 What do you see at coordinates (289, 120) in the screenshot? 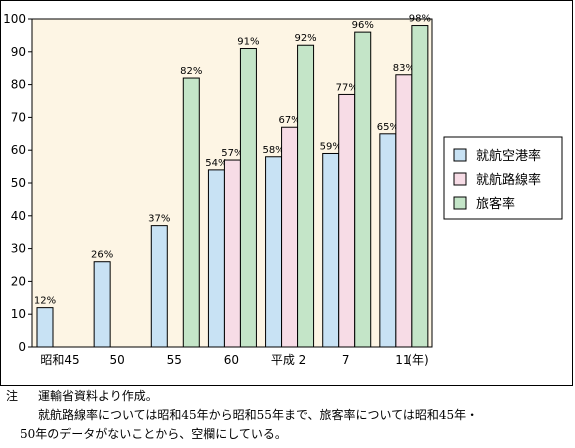
I see `data-label: 67%` at bounding box center [289, 120].